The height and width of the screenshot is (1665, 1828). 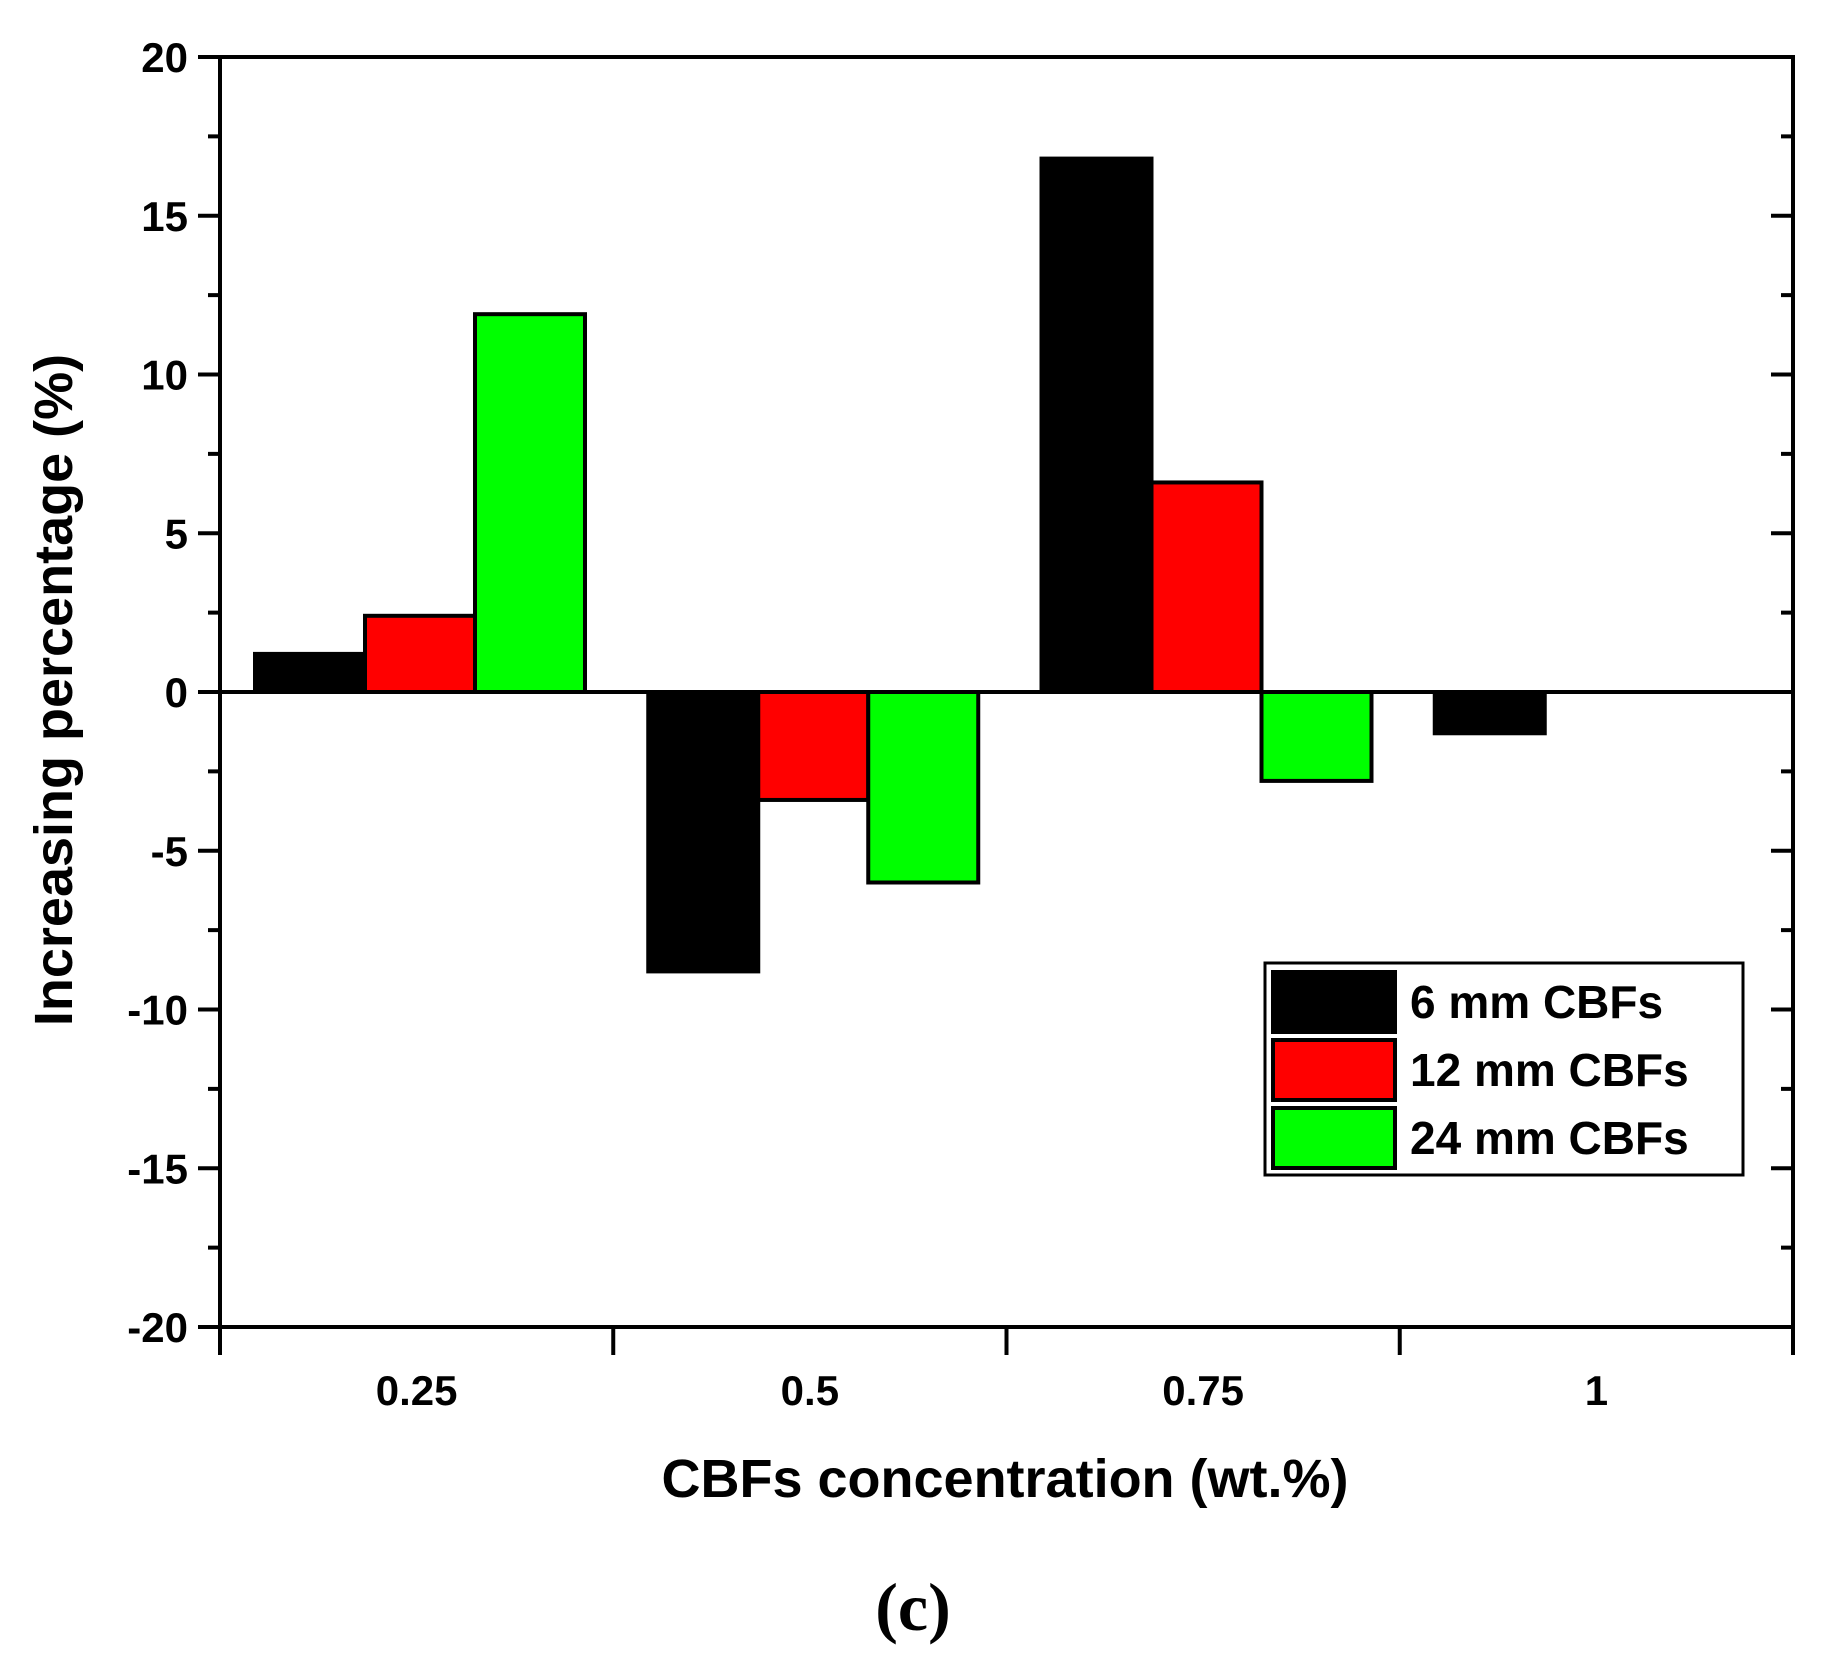 I want to click on y-tick-labels: 20 15 10 5 0 -5 -10 -15 -20, so click(x=157, y=692).